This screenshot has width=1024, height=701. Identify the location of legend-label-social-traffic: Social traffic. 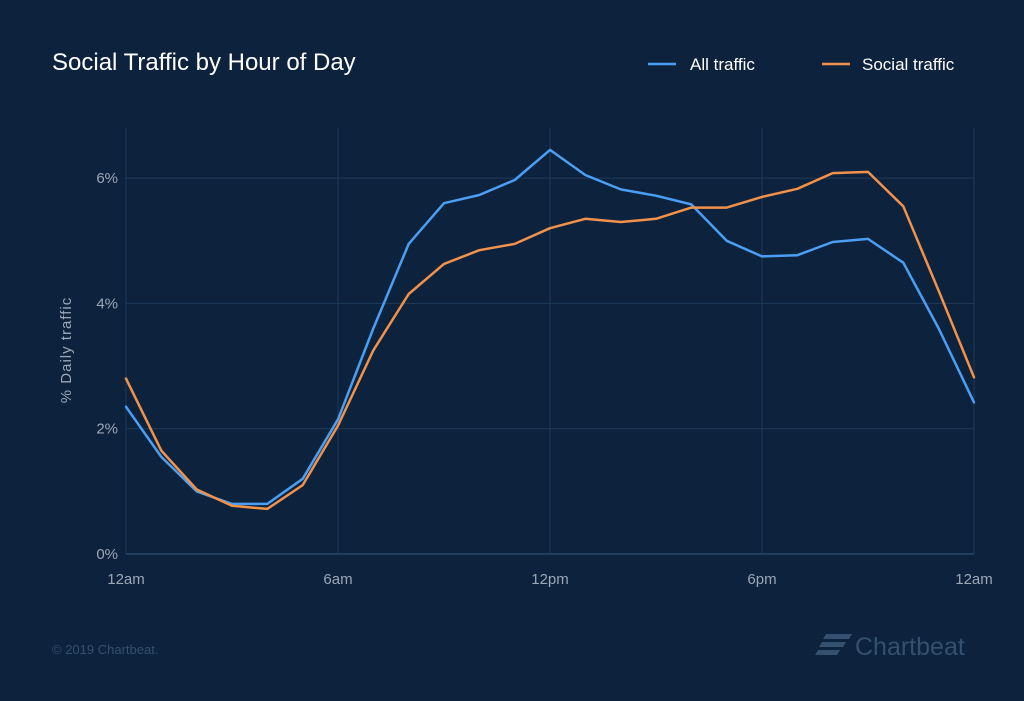
(908, 64).